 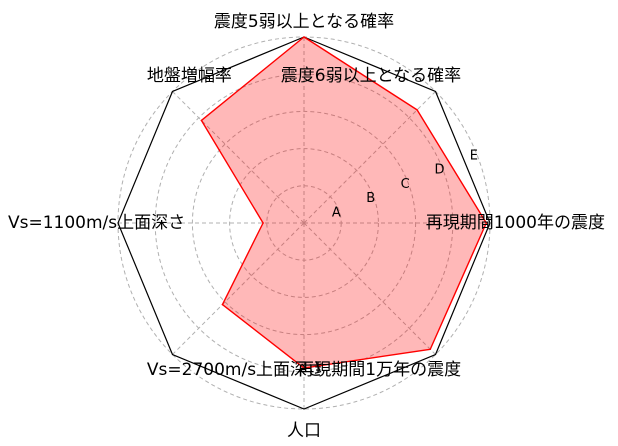 What do you see at coordinates (336, 212) in the screenshot?
I see `tick-label-a: A` at bounding box center [336, 212].